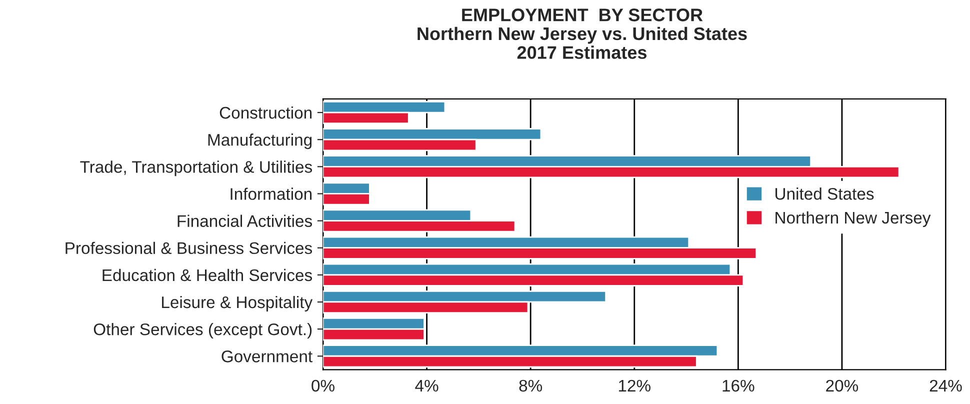  What do you see at coordinates (634, 386) in the screenshot?
I see `x-tick-label: 12%` at bounding box center [634, 386].